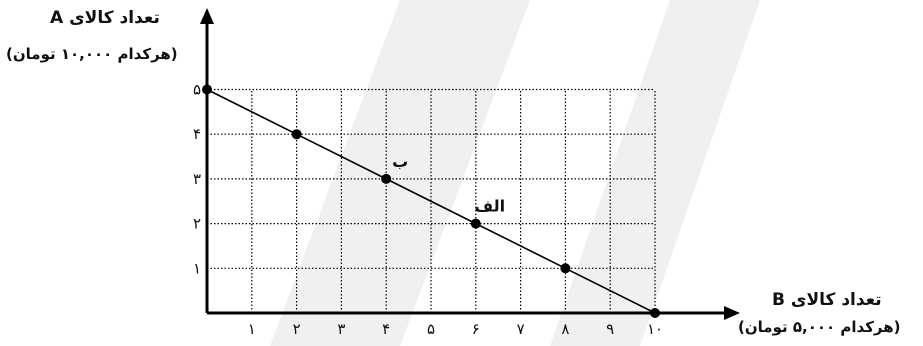  What do you see at coordinates (197, 224) in the screenshot?
I see `y-tick-label: ۲` at bounding box center [197, 224].